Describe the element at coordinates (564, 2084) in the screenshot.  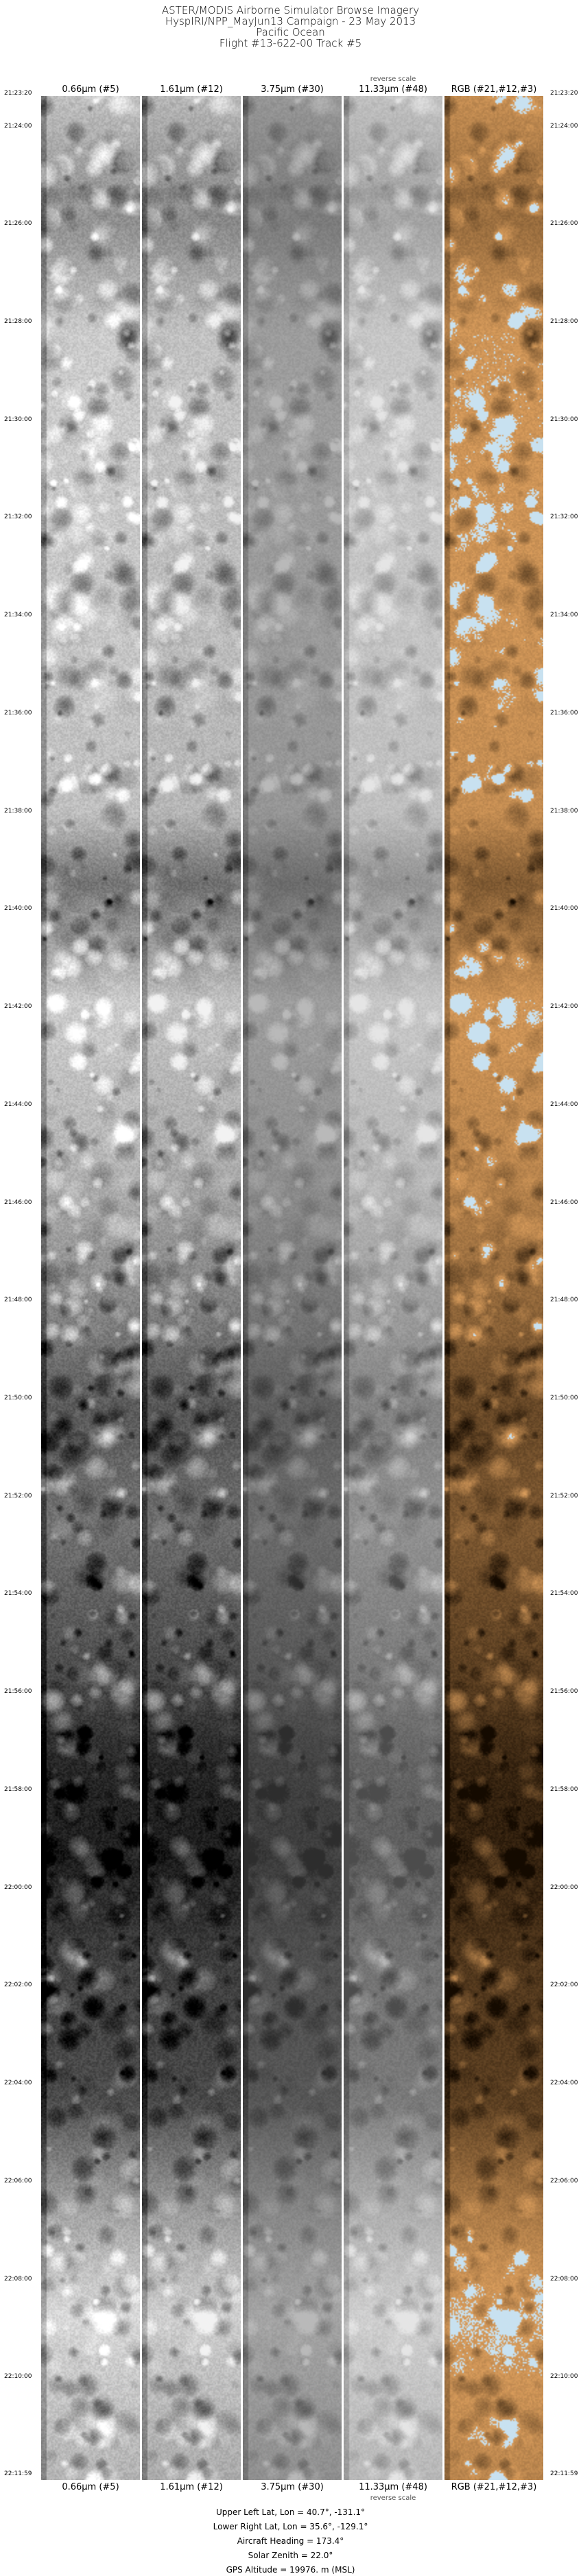
I see `time-label-right: 22:04:00` at that location.